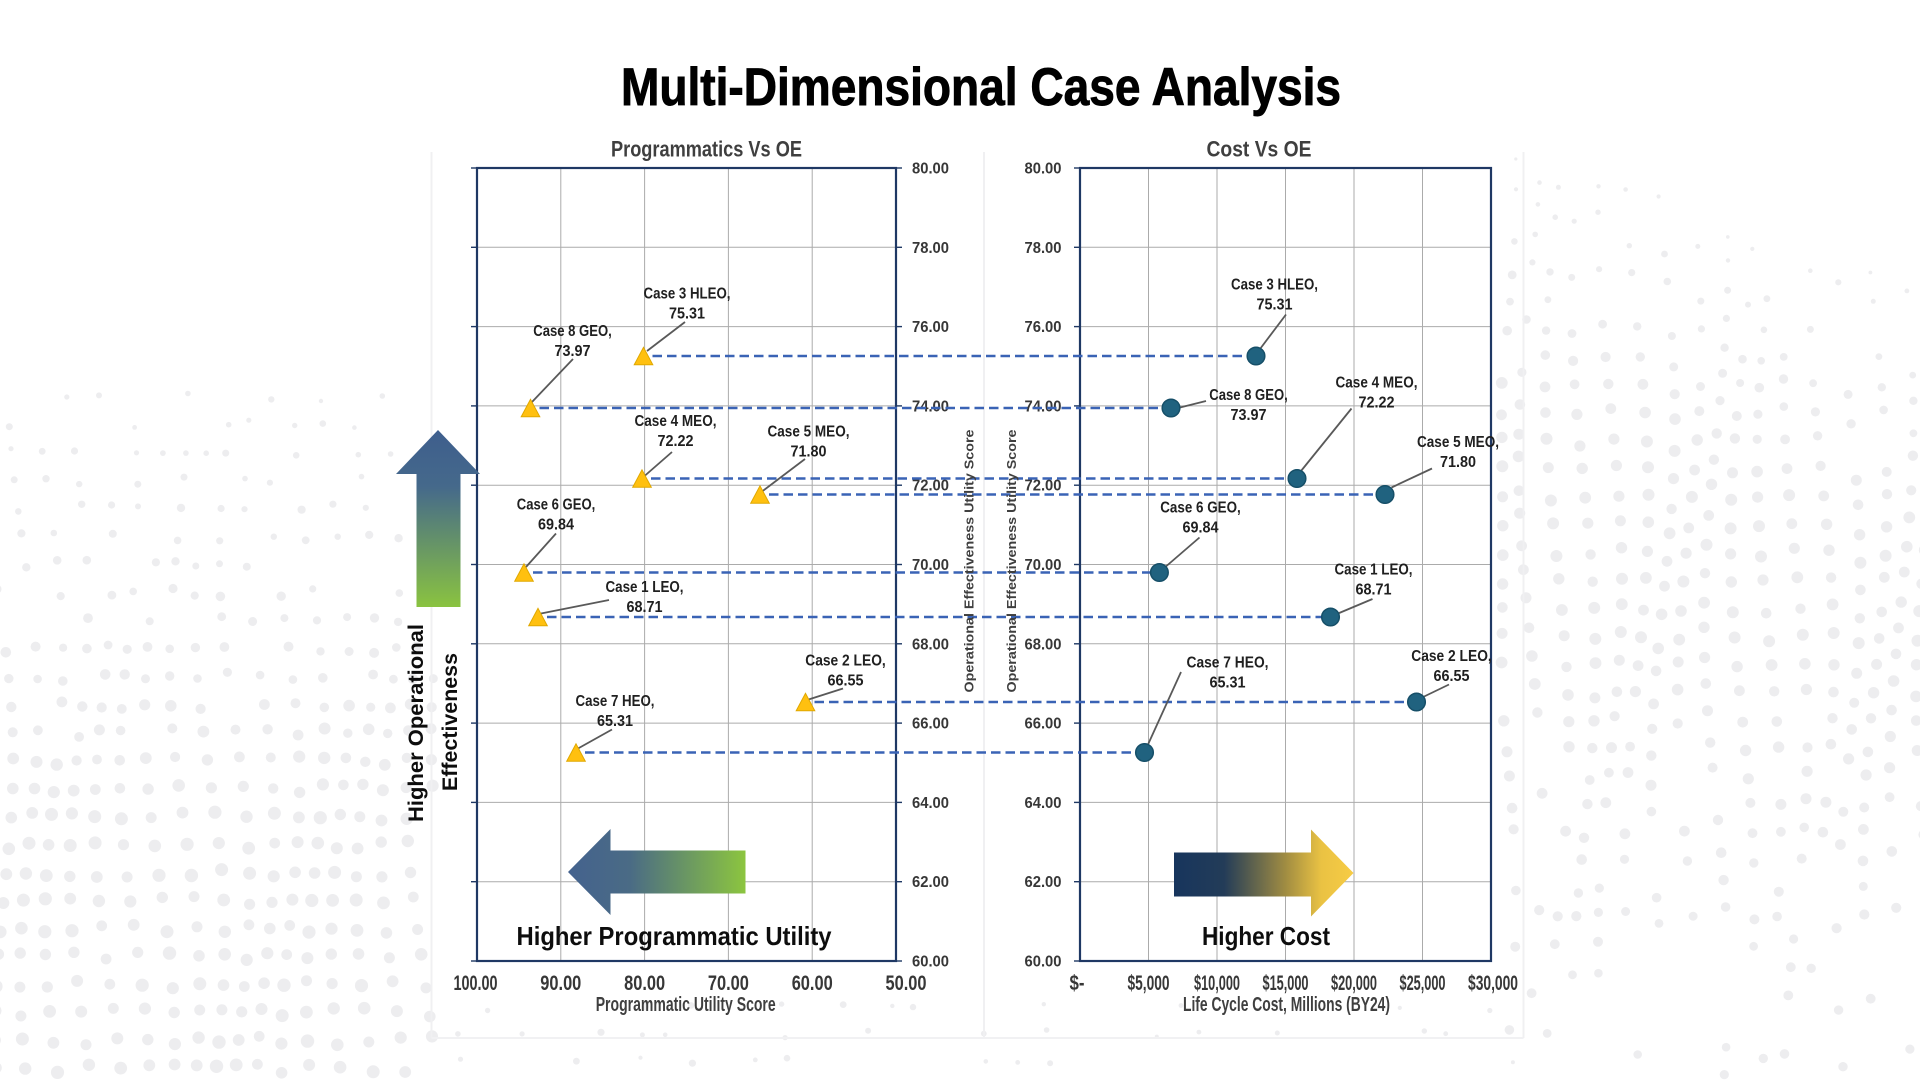  I want to click on svg-text: 90.00, so click(560, 983).